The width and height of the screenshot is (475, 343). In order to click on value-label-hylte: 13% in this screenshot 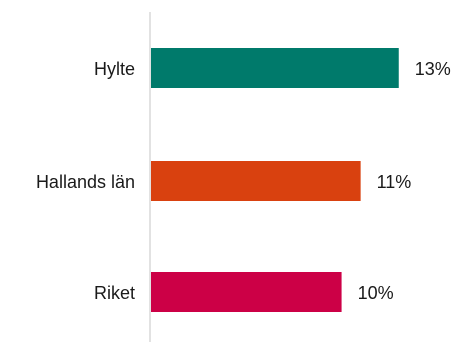, I will do `click(433, 69)`.